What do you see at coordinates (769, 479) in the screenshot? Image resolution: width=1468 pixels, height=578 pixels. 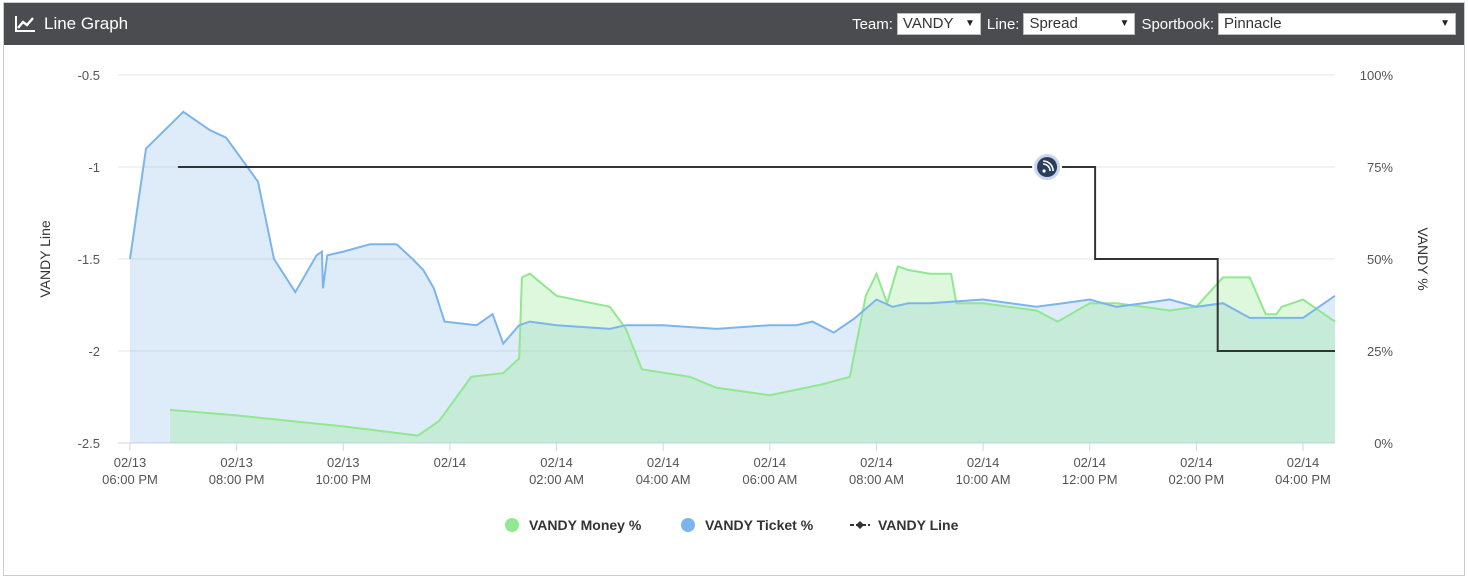 I see `x-tick-label: 06:00 AM` at bounding box center [769, 479].